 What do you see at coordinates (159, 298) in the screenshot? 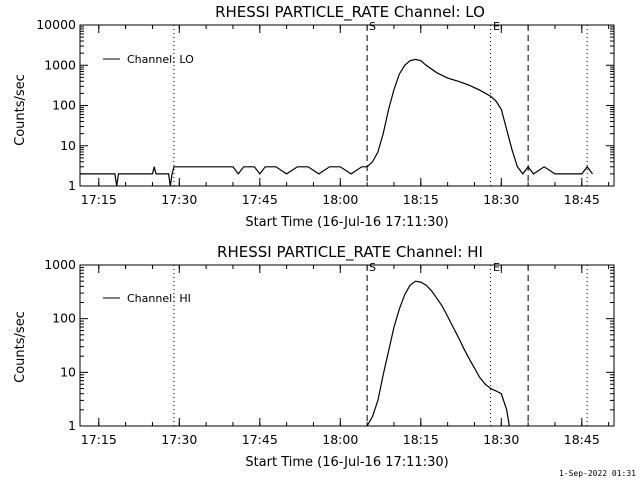
I see `legend-label: Channel: HI` at bounding box center [159, 298].